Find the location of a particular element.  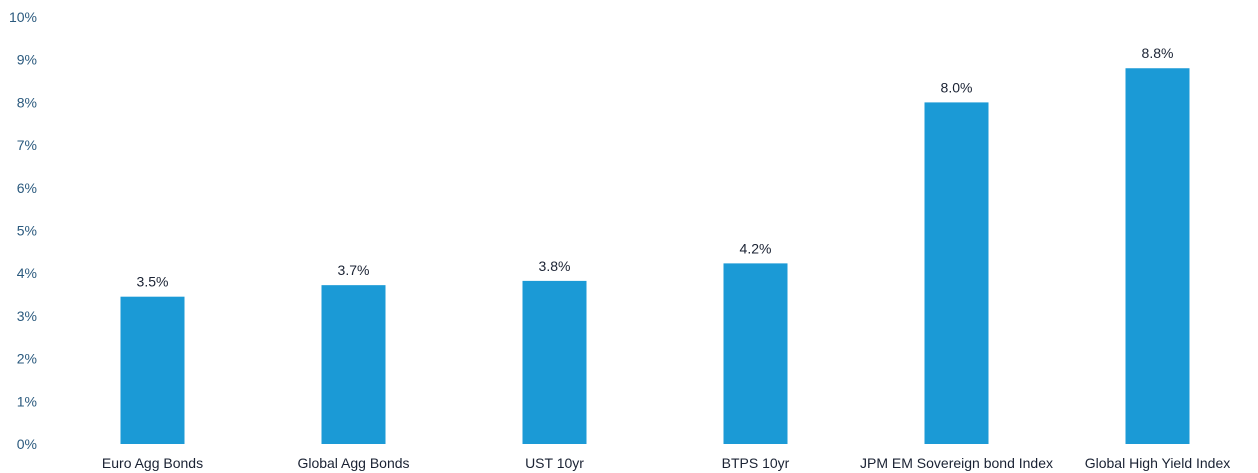

x-category-label-2: UST 10yr is located at coordinates (554, 463).